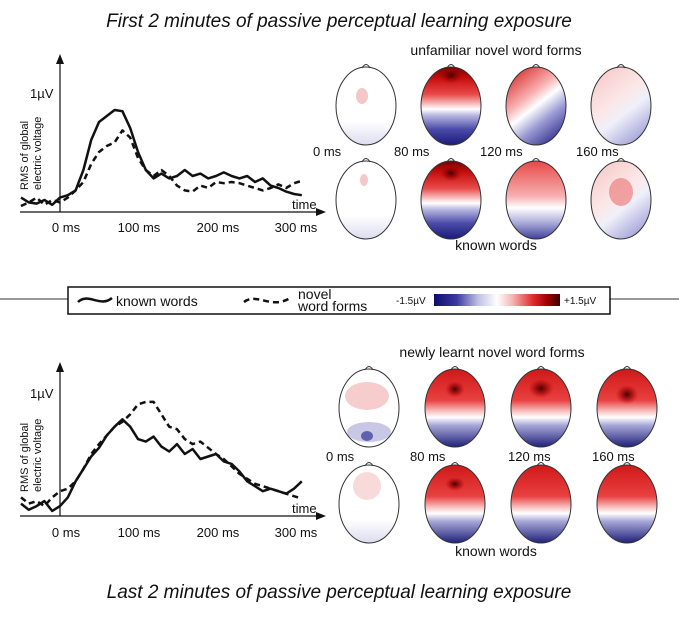 This screenshot has width=679, height=618. Describe the element at coordinates (157, 301) in the screenshot. I see `legend-known-label: known words` at that location.